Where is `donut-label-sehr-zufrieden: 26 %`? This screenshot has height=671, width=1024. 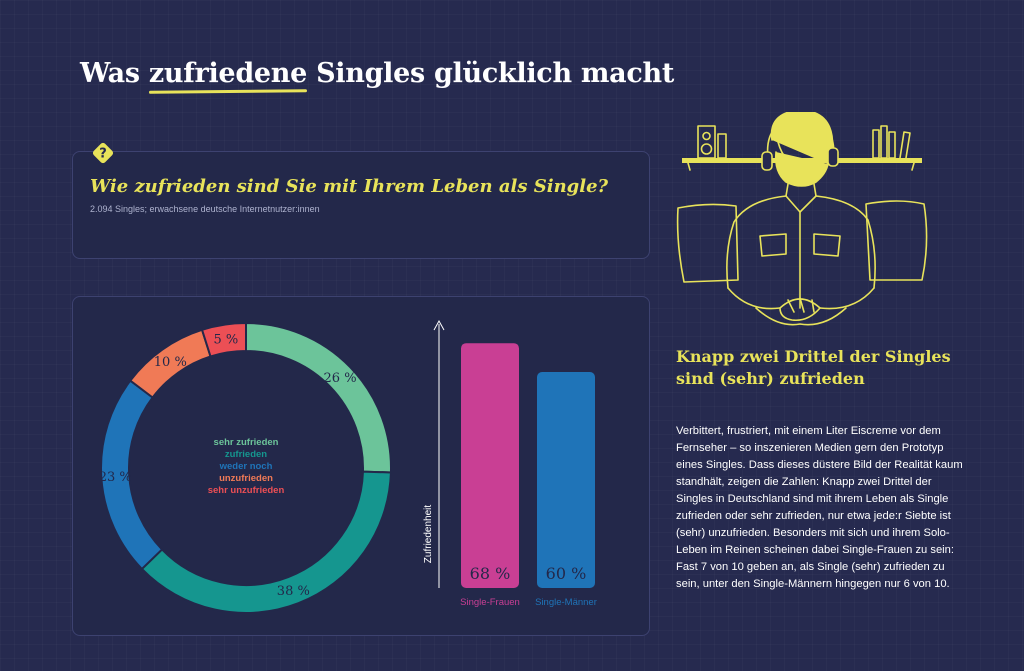
donut-label-sehr-zufrieden: 26 % is located at coordinates (340, 378).